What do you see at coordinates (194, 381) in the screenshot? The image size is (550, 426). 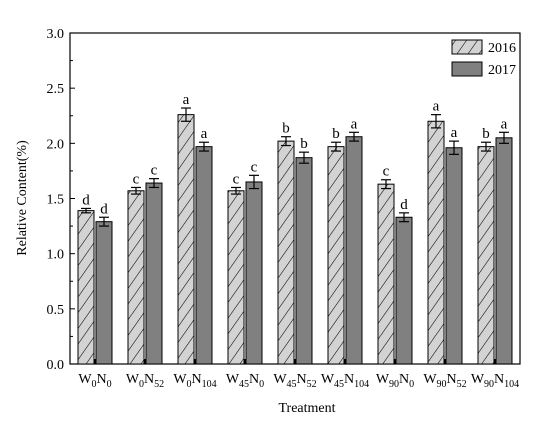 I see `x-tick-label: W0N104` at bounding box center [194, 381].